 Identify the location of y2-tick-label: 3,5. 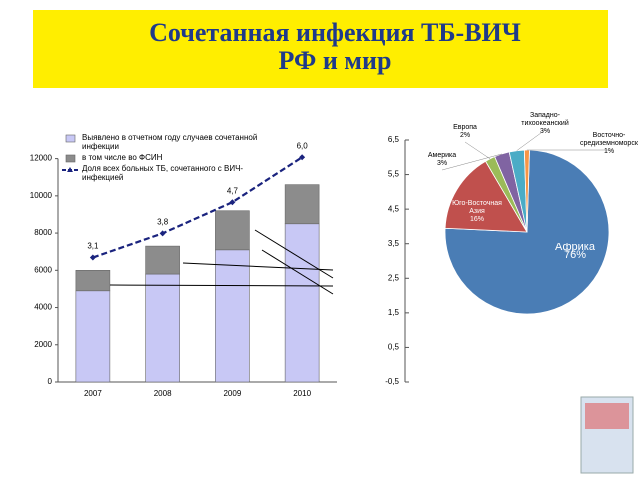
(394, 243).